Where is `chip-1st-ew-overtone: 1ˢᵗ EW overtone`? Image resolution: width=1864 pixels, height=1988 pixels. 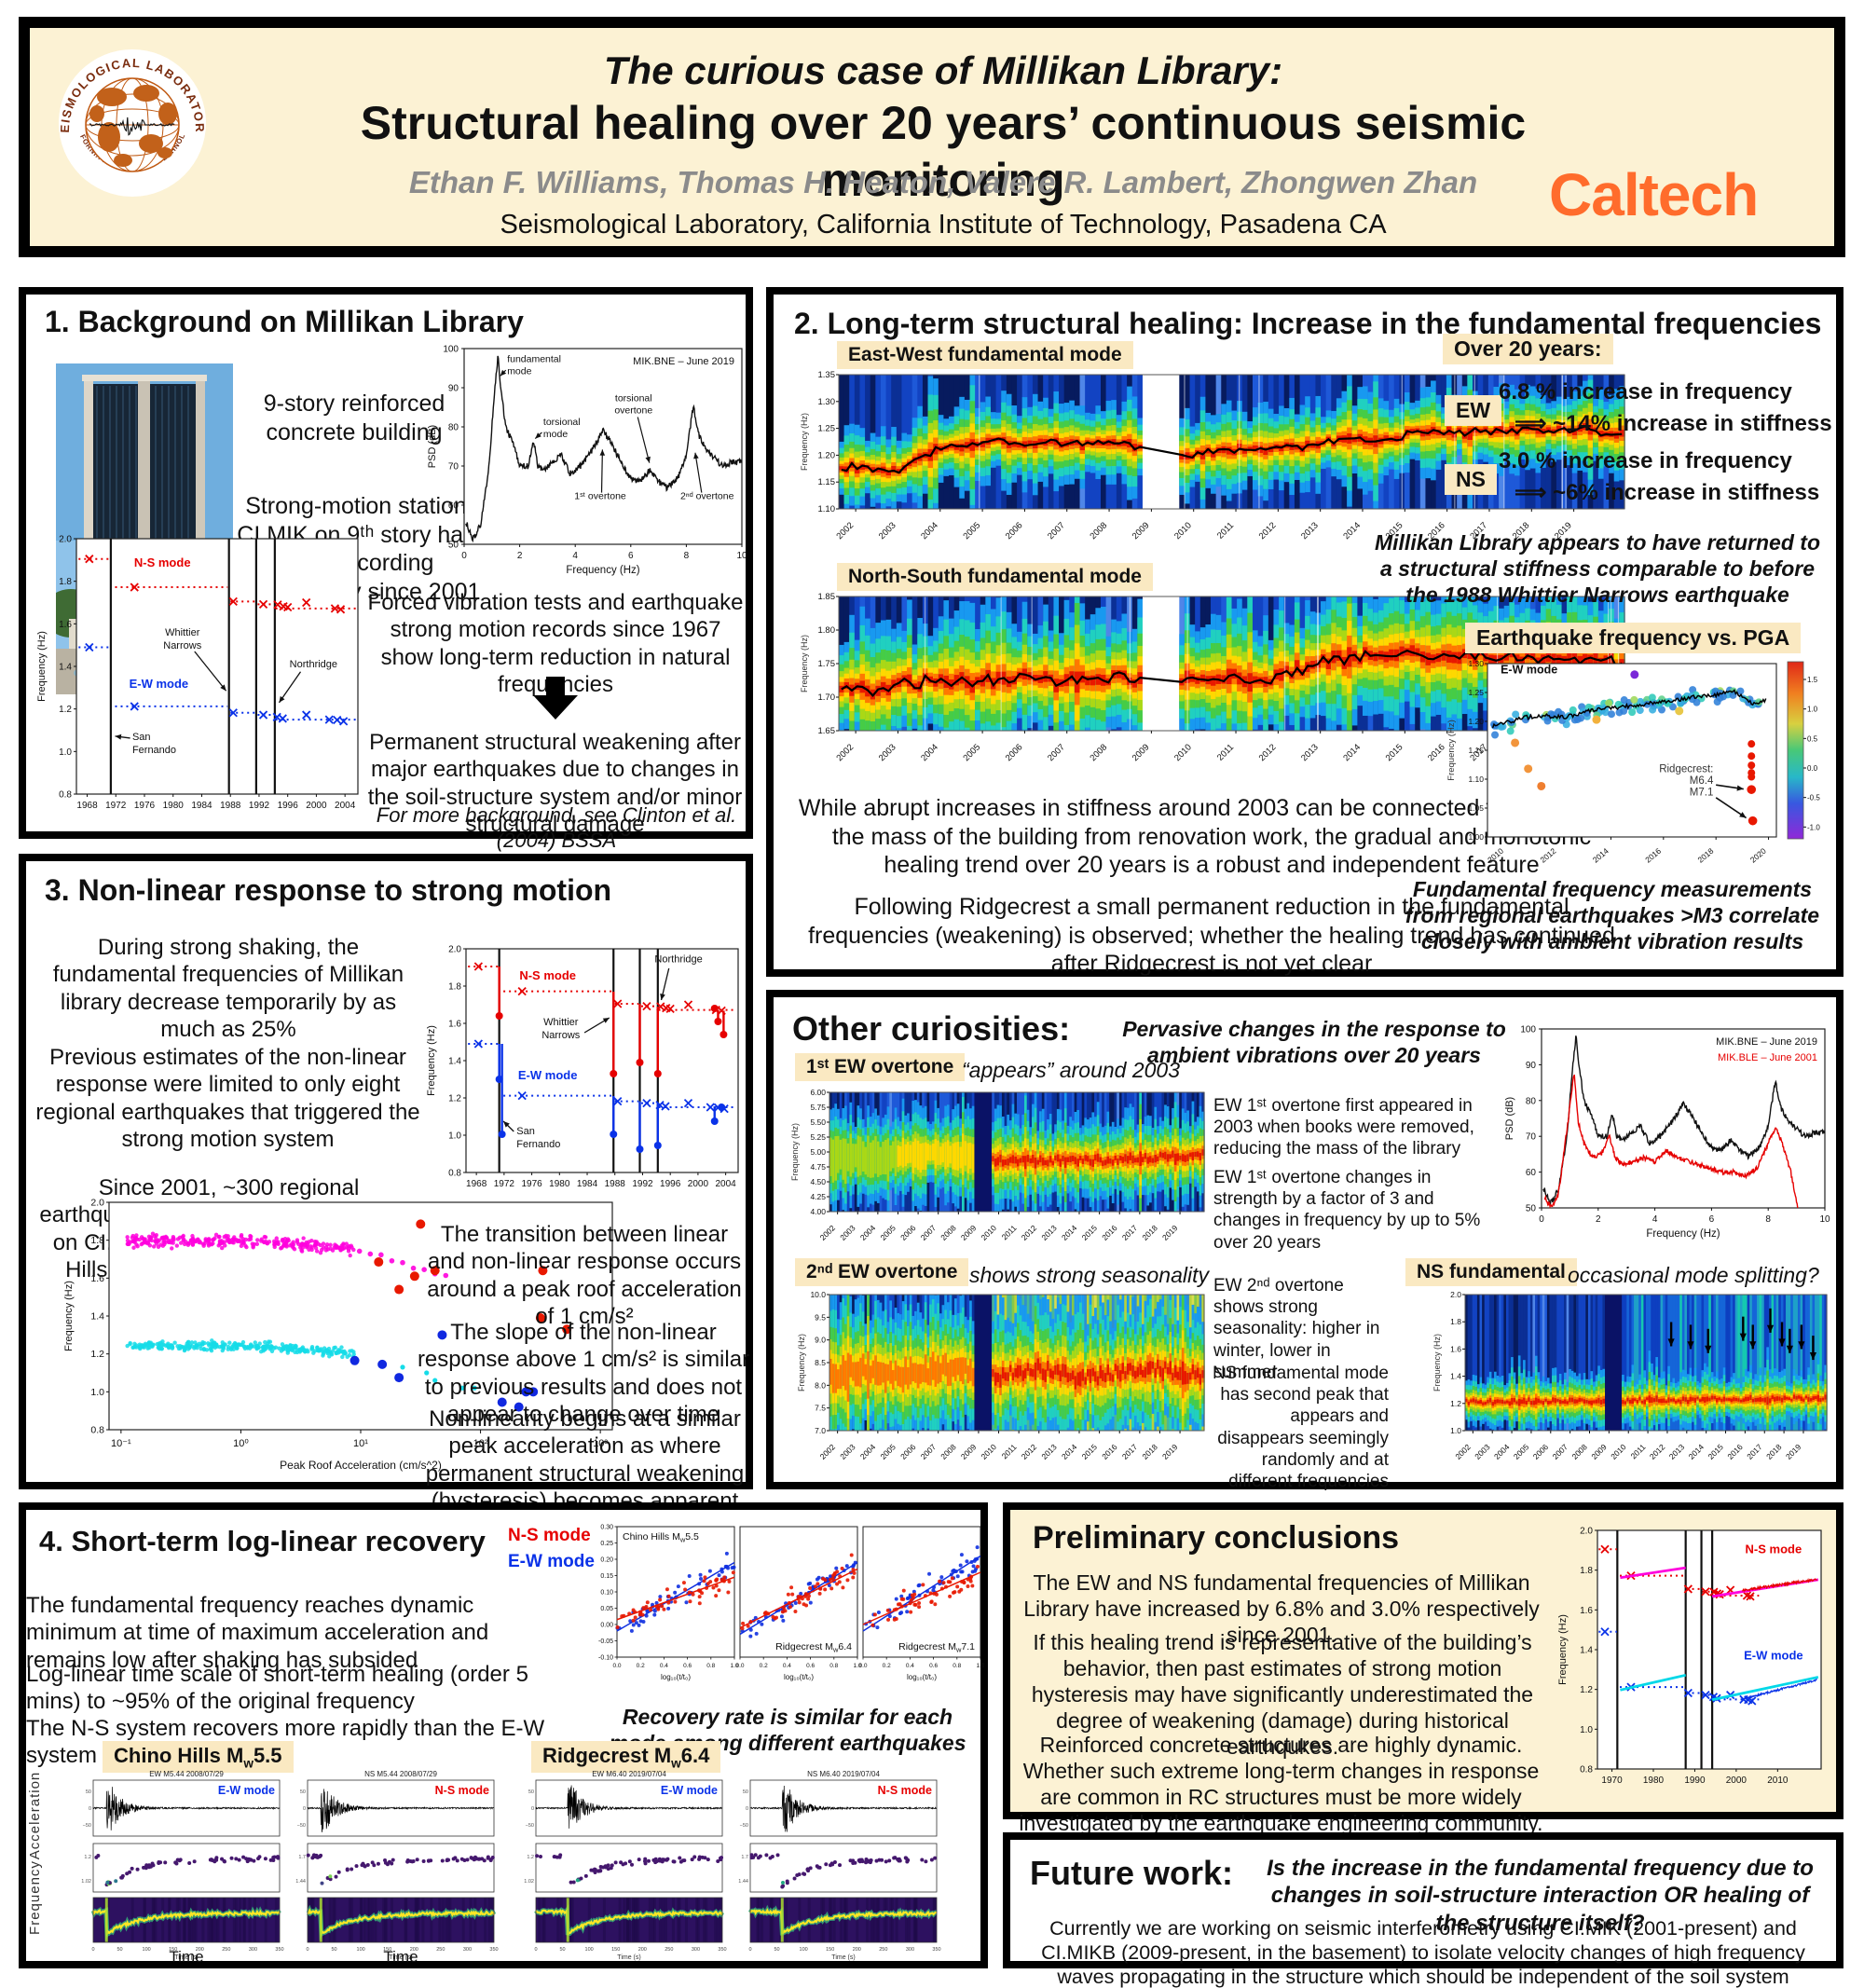 chip-1st-ew-overtone: 1ˢᵗ EW overtone is located at coordinates (880, 1067).